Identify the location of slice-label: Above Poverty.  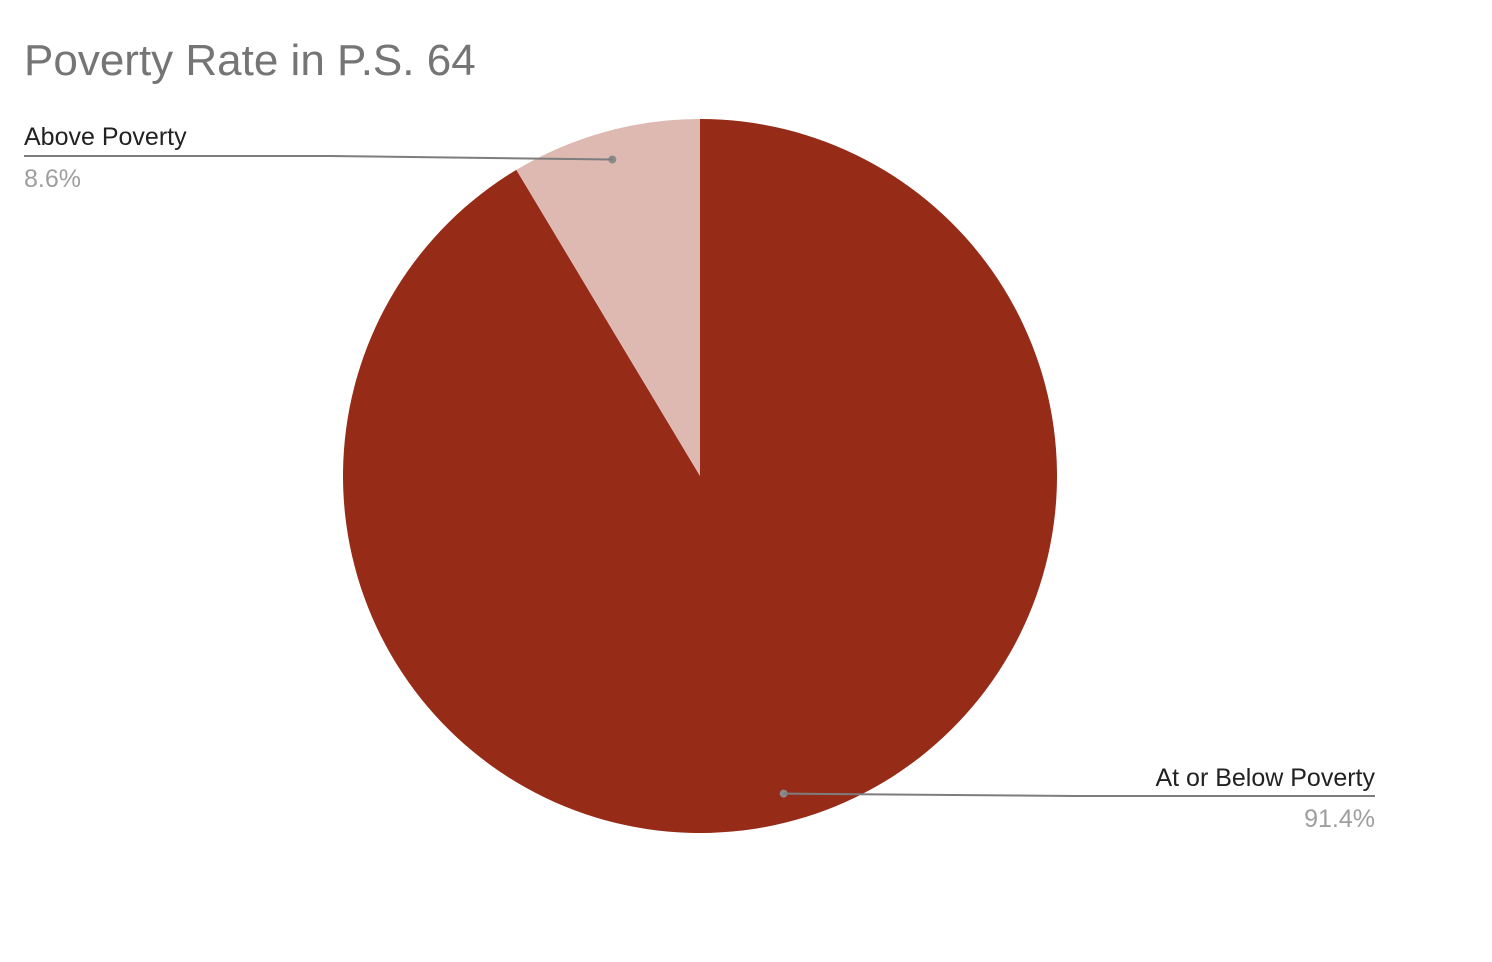
(105, 137).